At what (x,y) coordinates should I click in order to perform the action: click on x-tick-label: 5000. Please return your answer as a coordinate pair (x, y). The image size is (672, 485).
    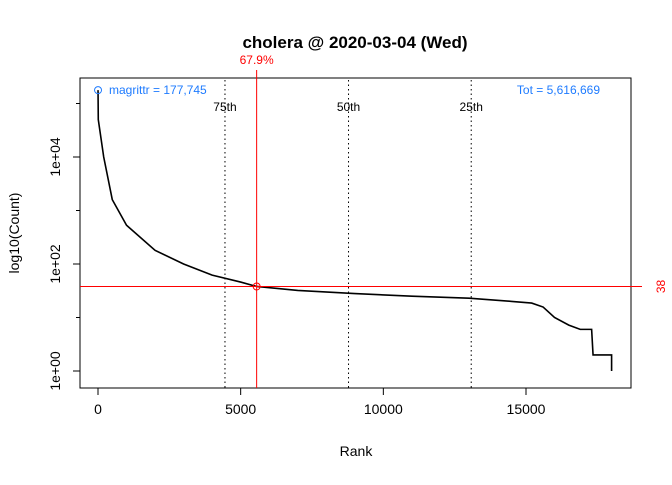
    Looking at the image, I should click on (240, 409).